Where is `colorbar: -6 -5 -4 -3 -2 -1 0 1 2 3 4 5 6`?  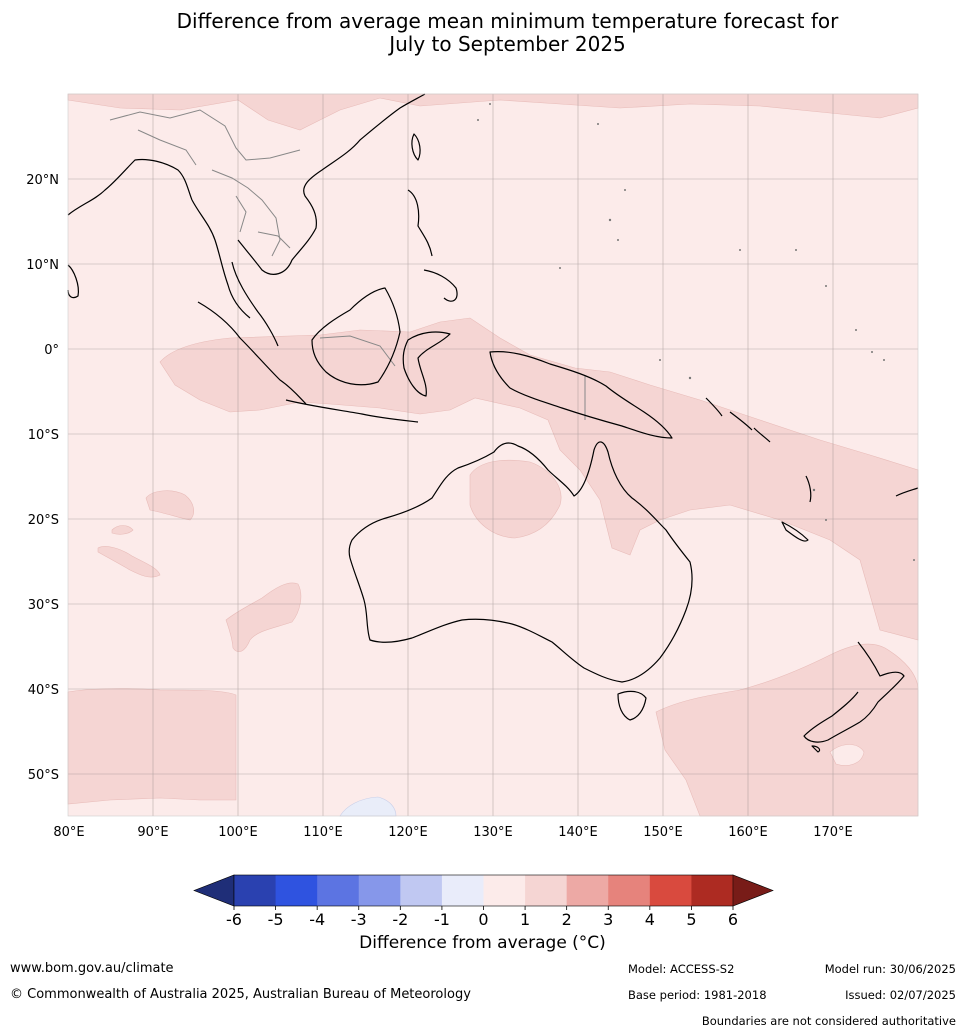 colorbar: -6 -5 -4 -3 -2 -1 0 1 2 3 4 5 6 is located at coordinates (483, 901).